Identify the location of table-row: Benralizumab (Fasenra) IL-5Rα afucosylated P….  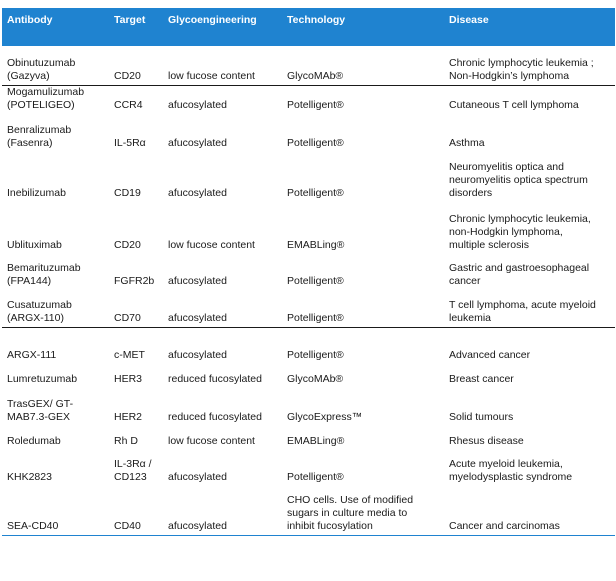
(308, 133).